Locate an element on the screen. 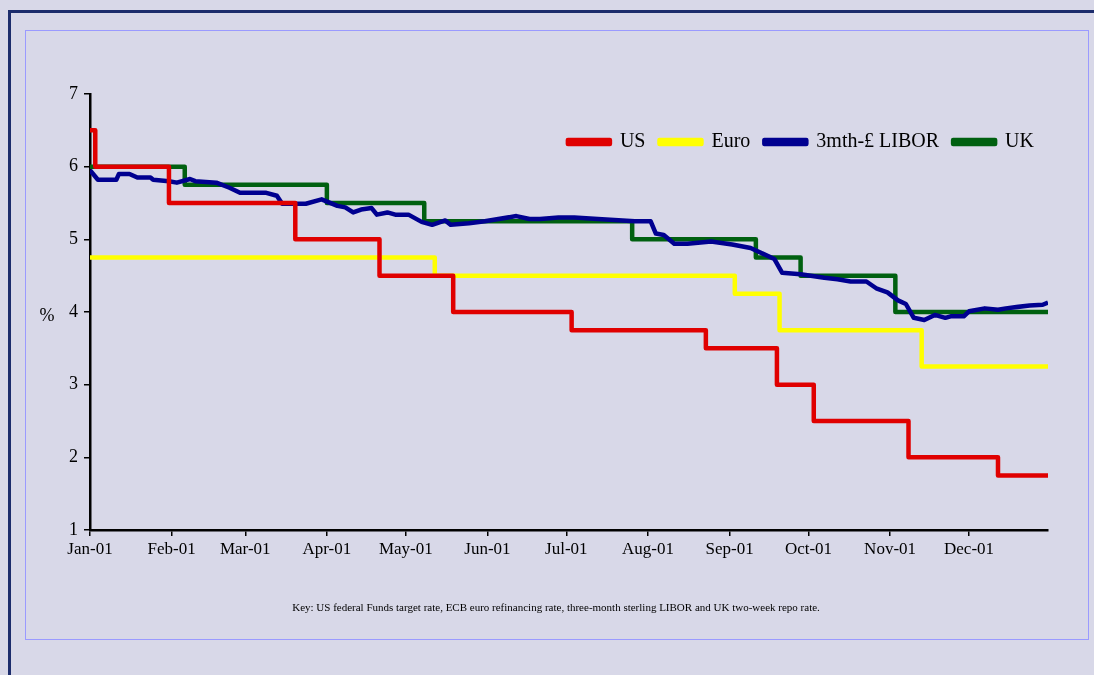 This screenshot has height=675, width=1094. x-tick-label: Mar-01 is located at coordinates (245, 548).